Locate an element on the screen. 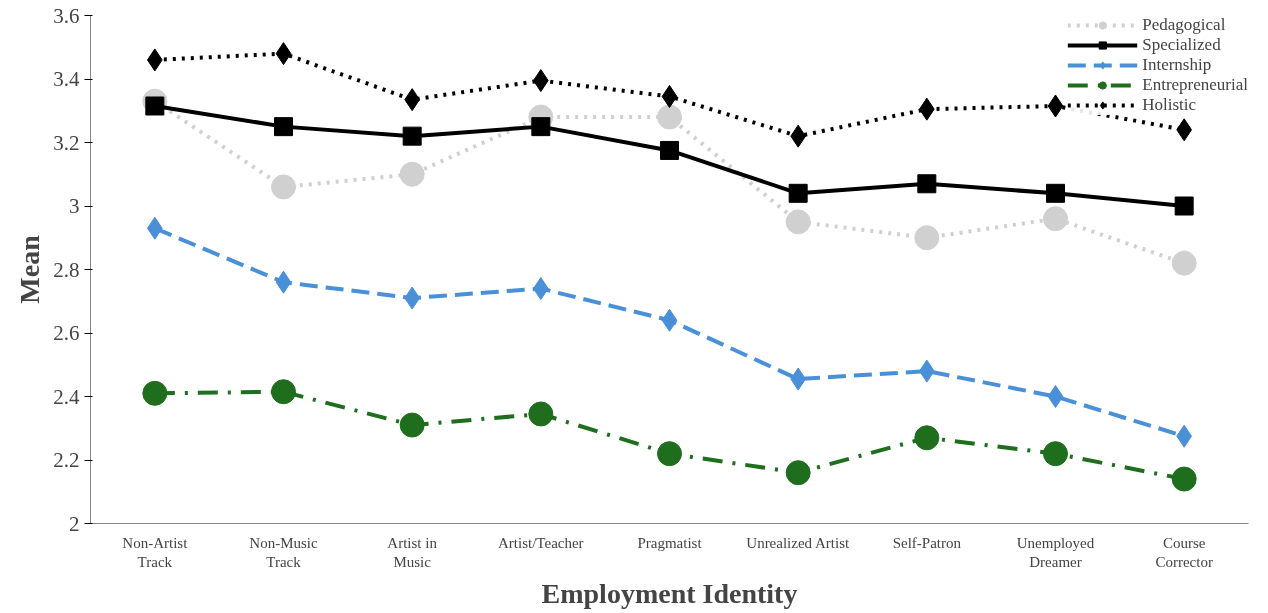  x-tick-label: Artist in Music is located at coordinates (412, 552).